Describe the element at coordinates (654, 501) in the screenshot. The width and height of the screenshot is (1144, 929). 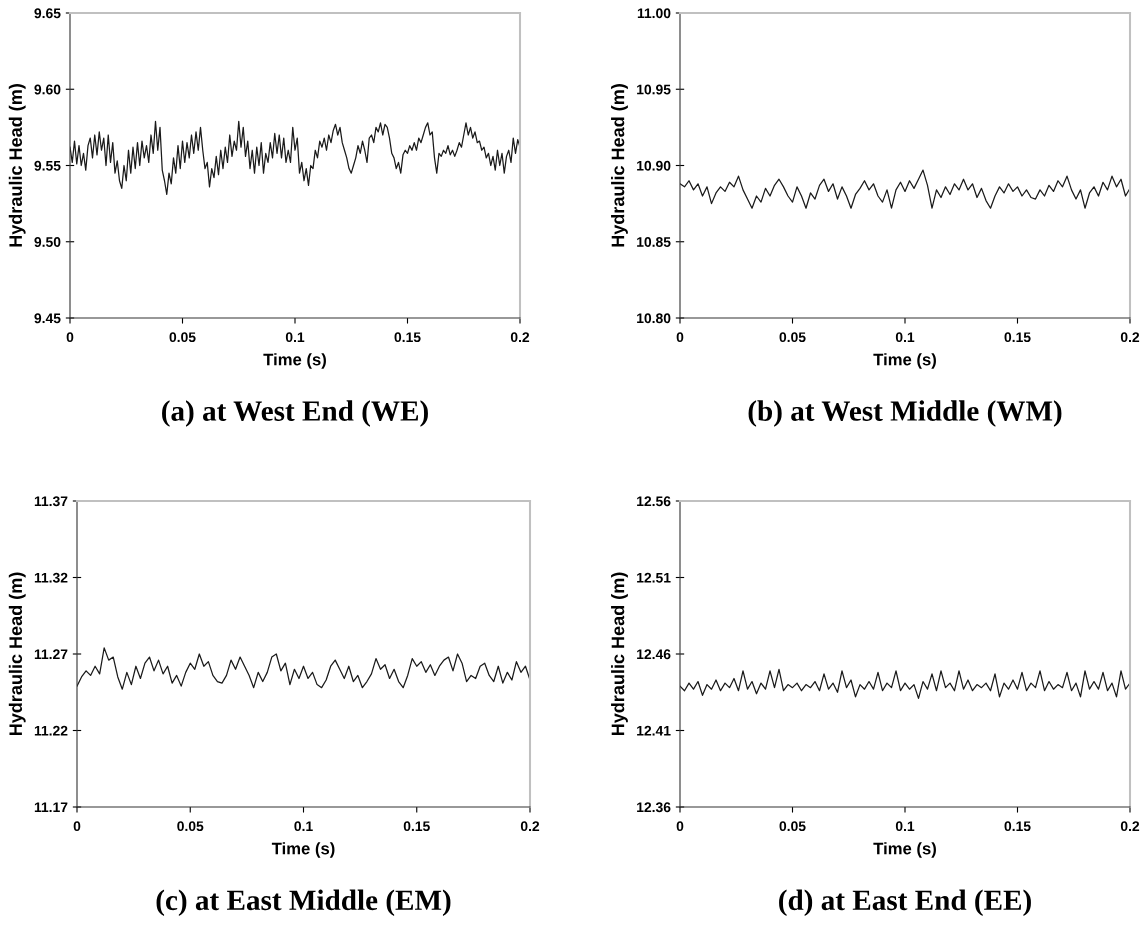
I see `y-tick-label: 12.56` at that location.